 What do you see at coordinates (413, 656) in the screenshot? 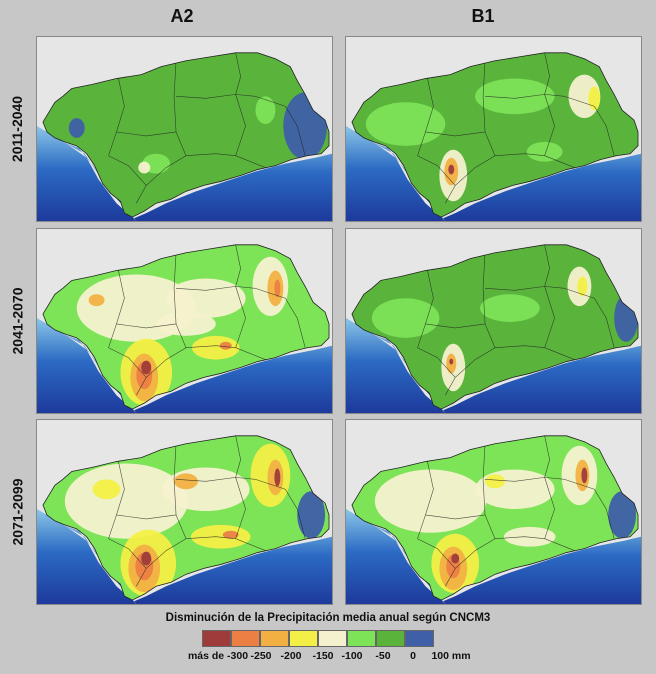
I see `legend-tick-label: 0` at bounding box center [413, 656].